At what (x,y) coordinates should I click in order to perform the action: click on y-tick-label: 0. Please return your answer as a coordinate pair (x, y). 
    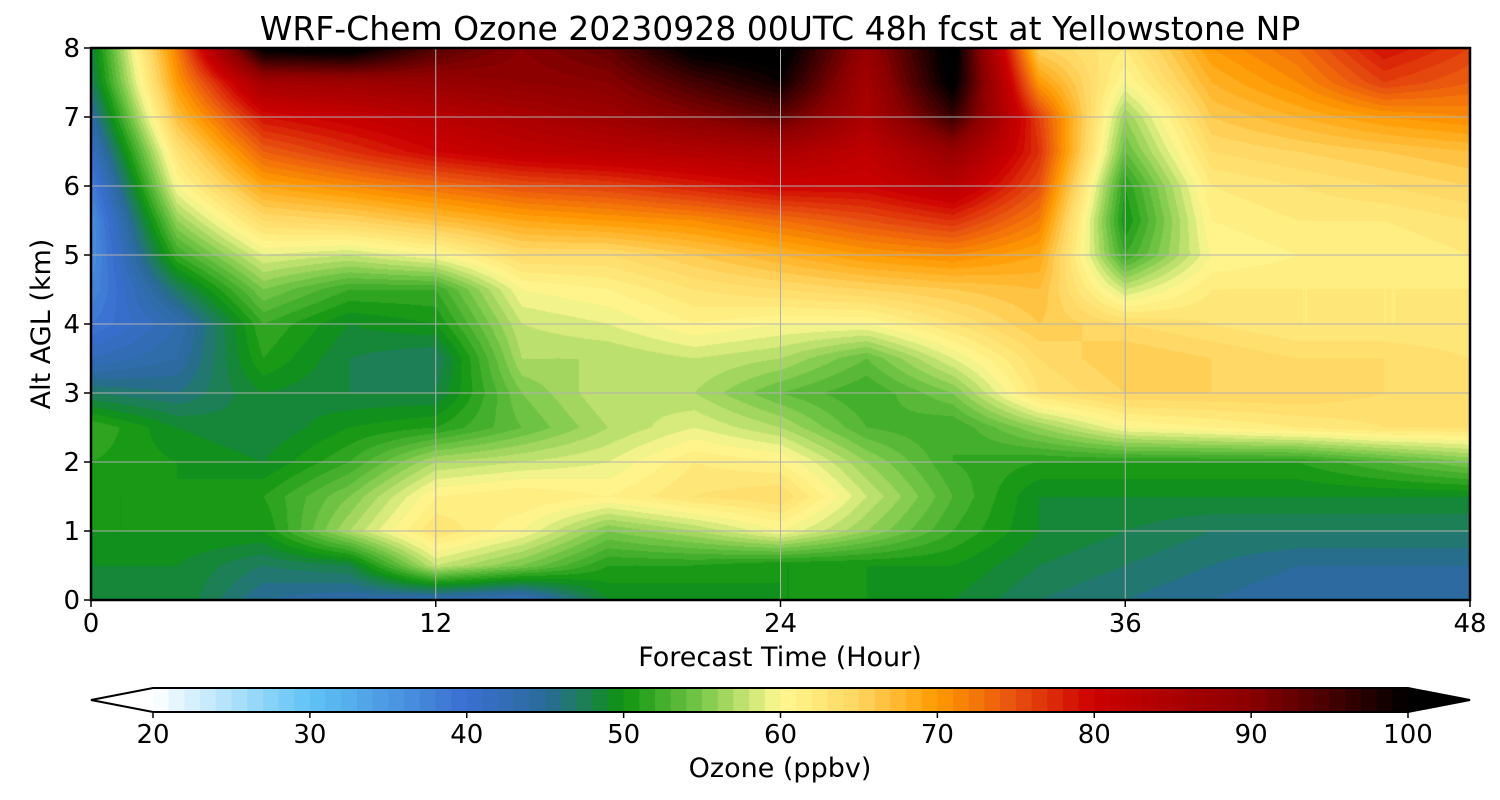
    Looking at the image, I should click on (71, 601).